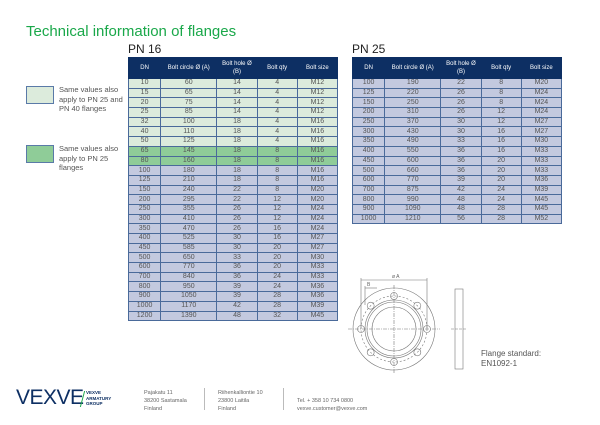 This screenshot has height=425, width=600. I want to click on cell-dn: 400, so click(144, 238).